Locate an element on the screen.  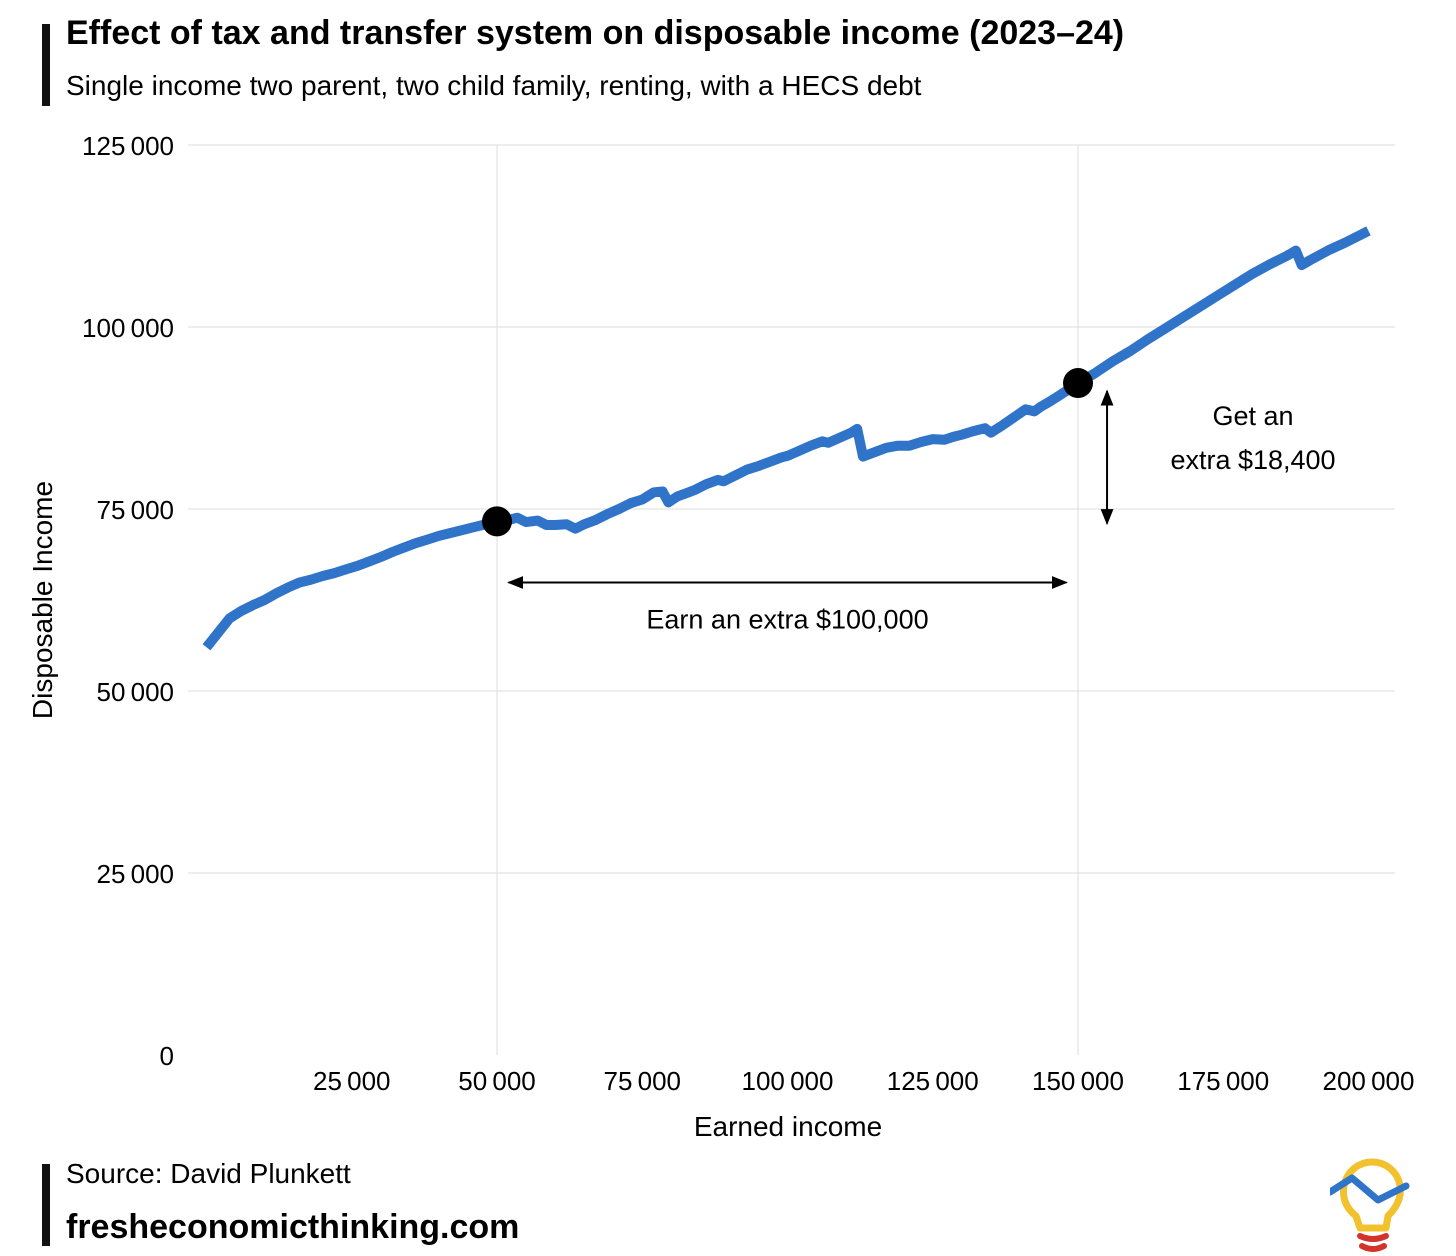
y-tick-label: 50 000 is located at coordinates (135, 692).